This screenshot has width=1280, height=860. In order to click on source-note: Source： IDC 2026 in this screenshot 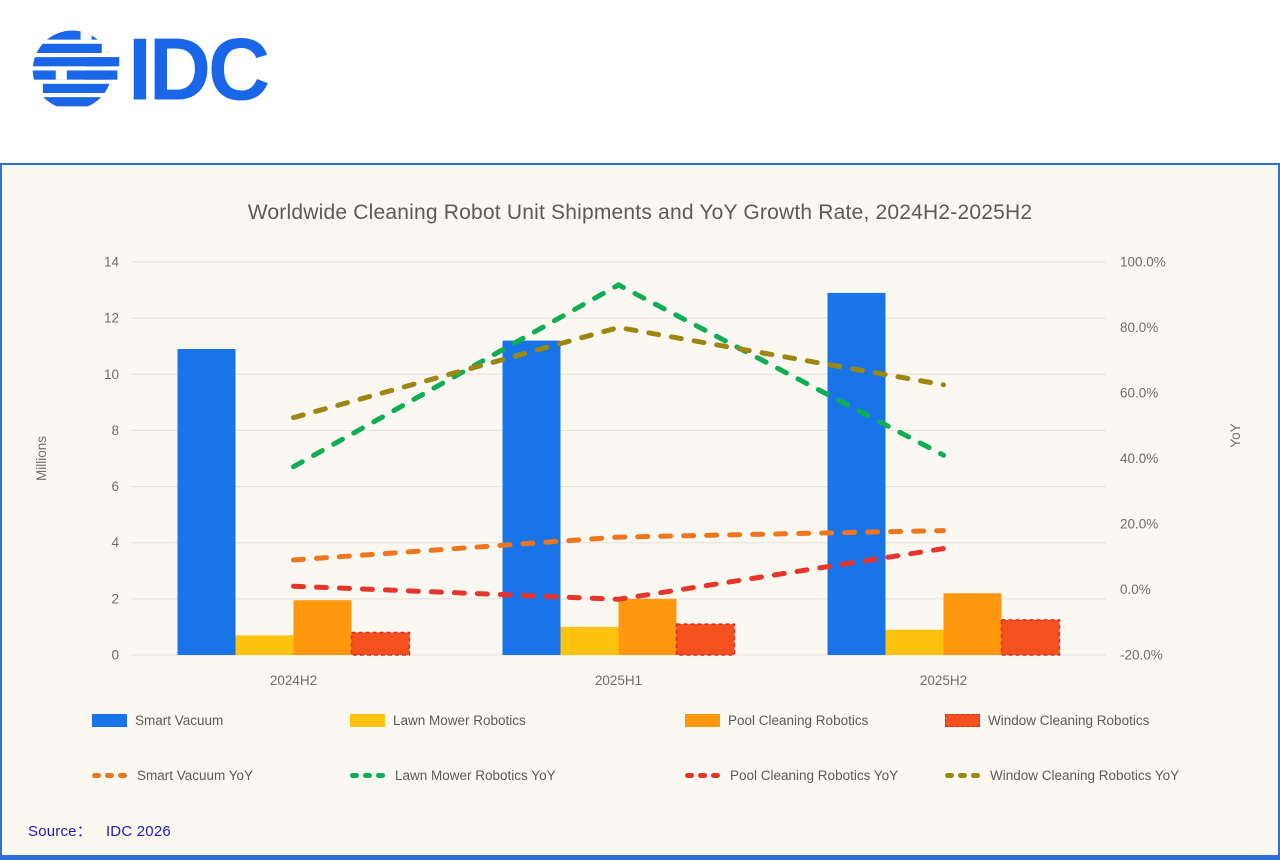, I will do `click(99, 830)`.